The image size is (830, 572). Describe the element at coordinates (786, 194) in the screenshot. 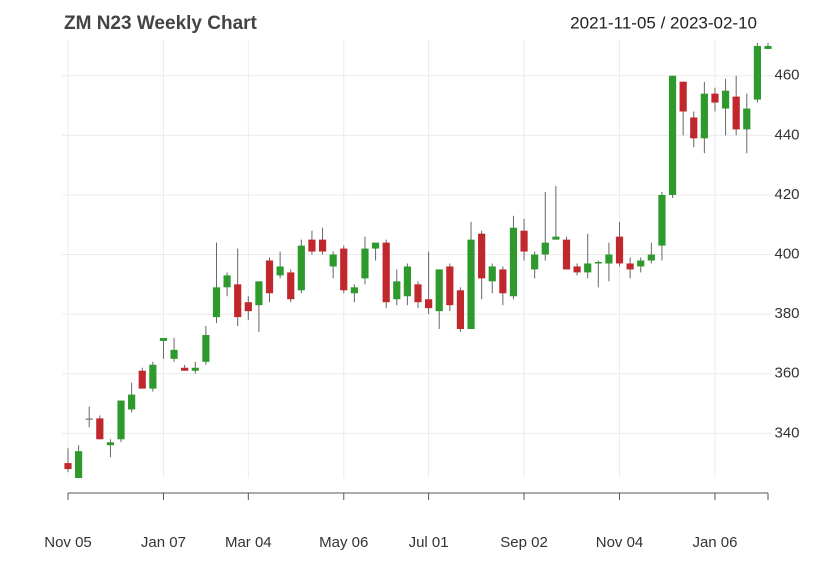

I see `y-tick-label: 420` at that location.